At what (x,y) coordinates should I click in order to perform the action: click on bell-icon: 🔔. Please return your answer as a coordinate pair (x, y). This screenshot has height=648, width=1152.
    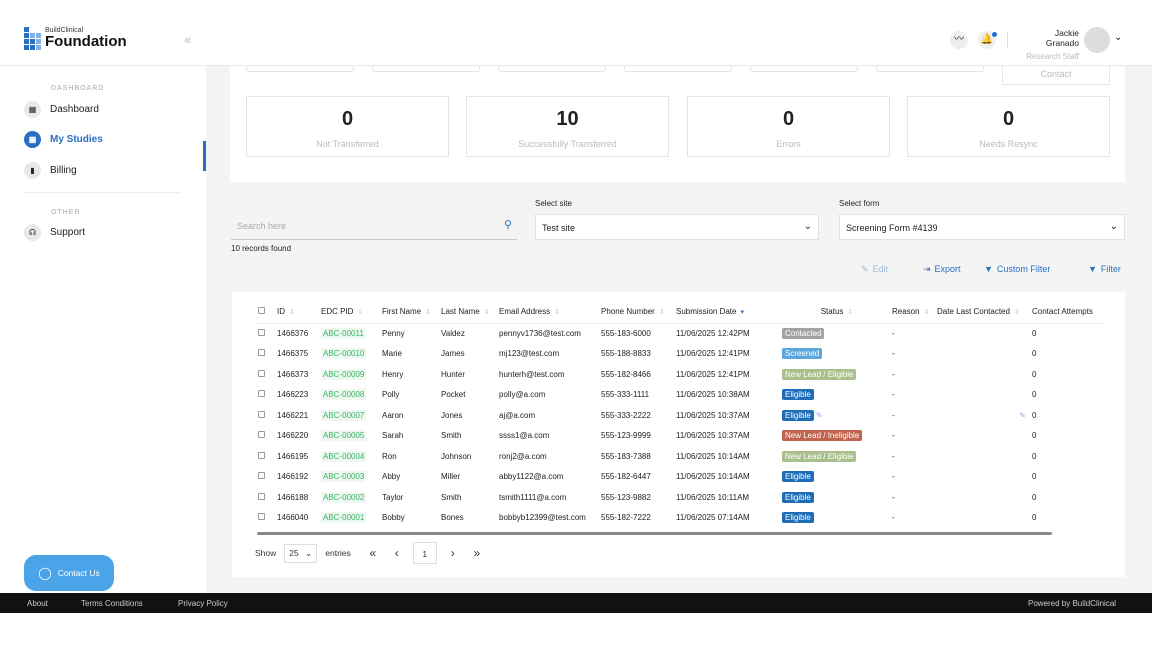
    Looking at the image, I should click on (987, 40).